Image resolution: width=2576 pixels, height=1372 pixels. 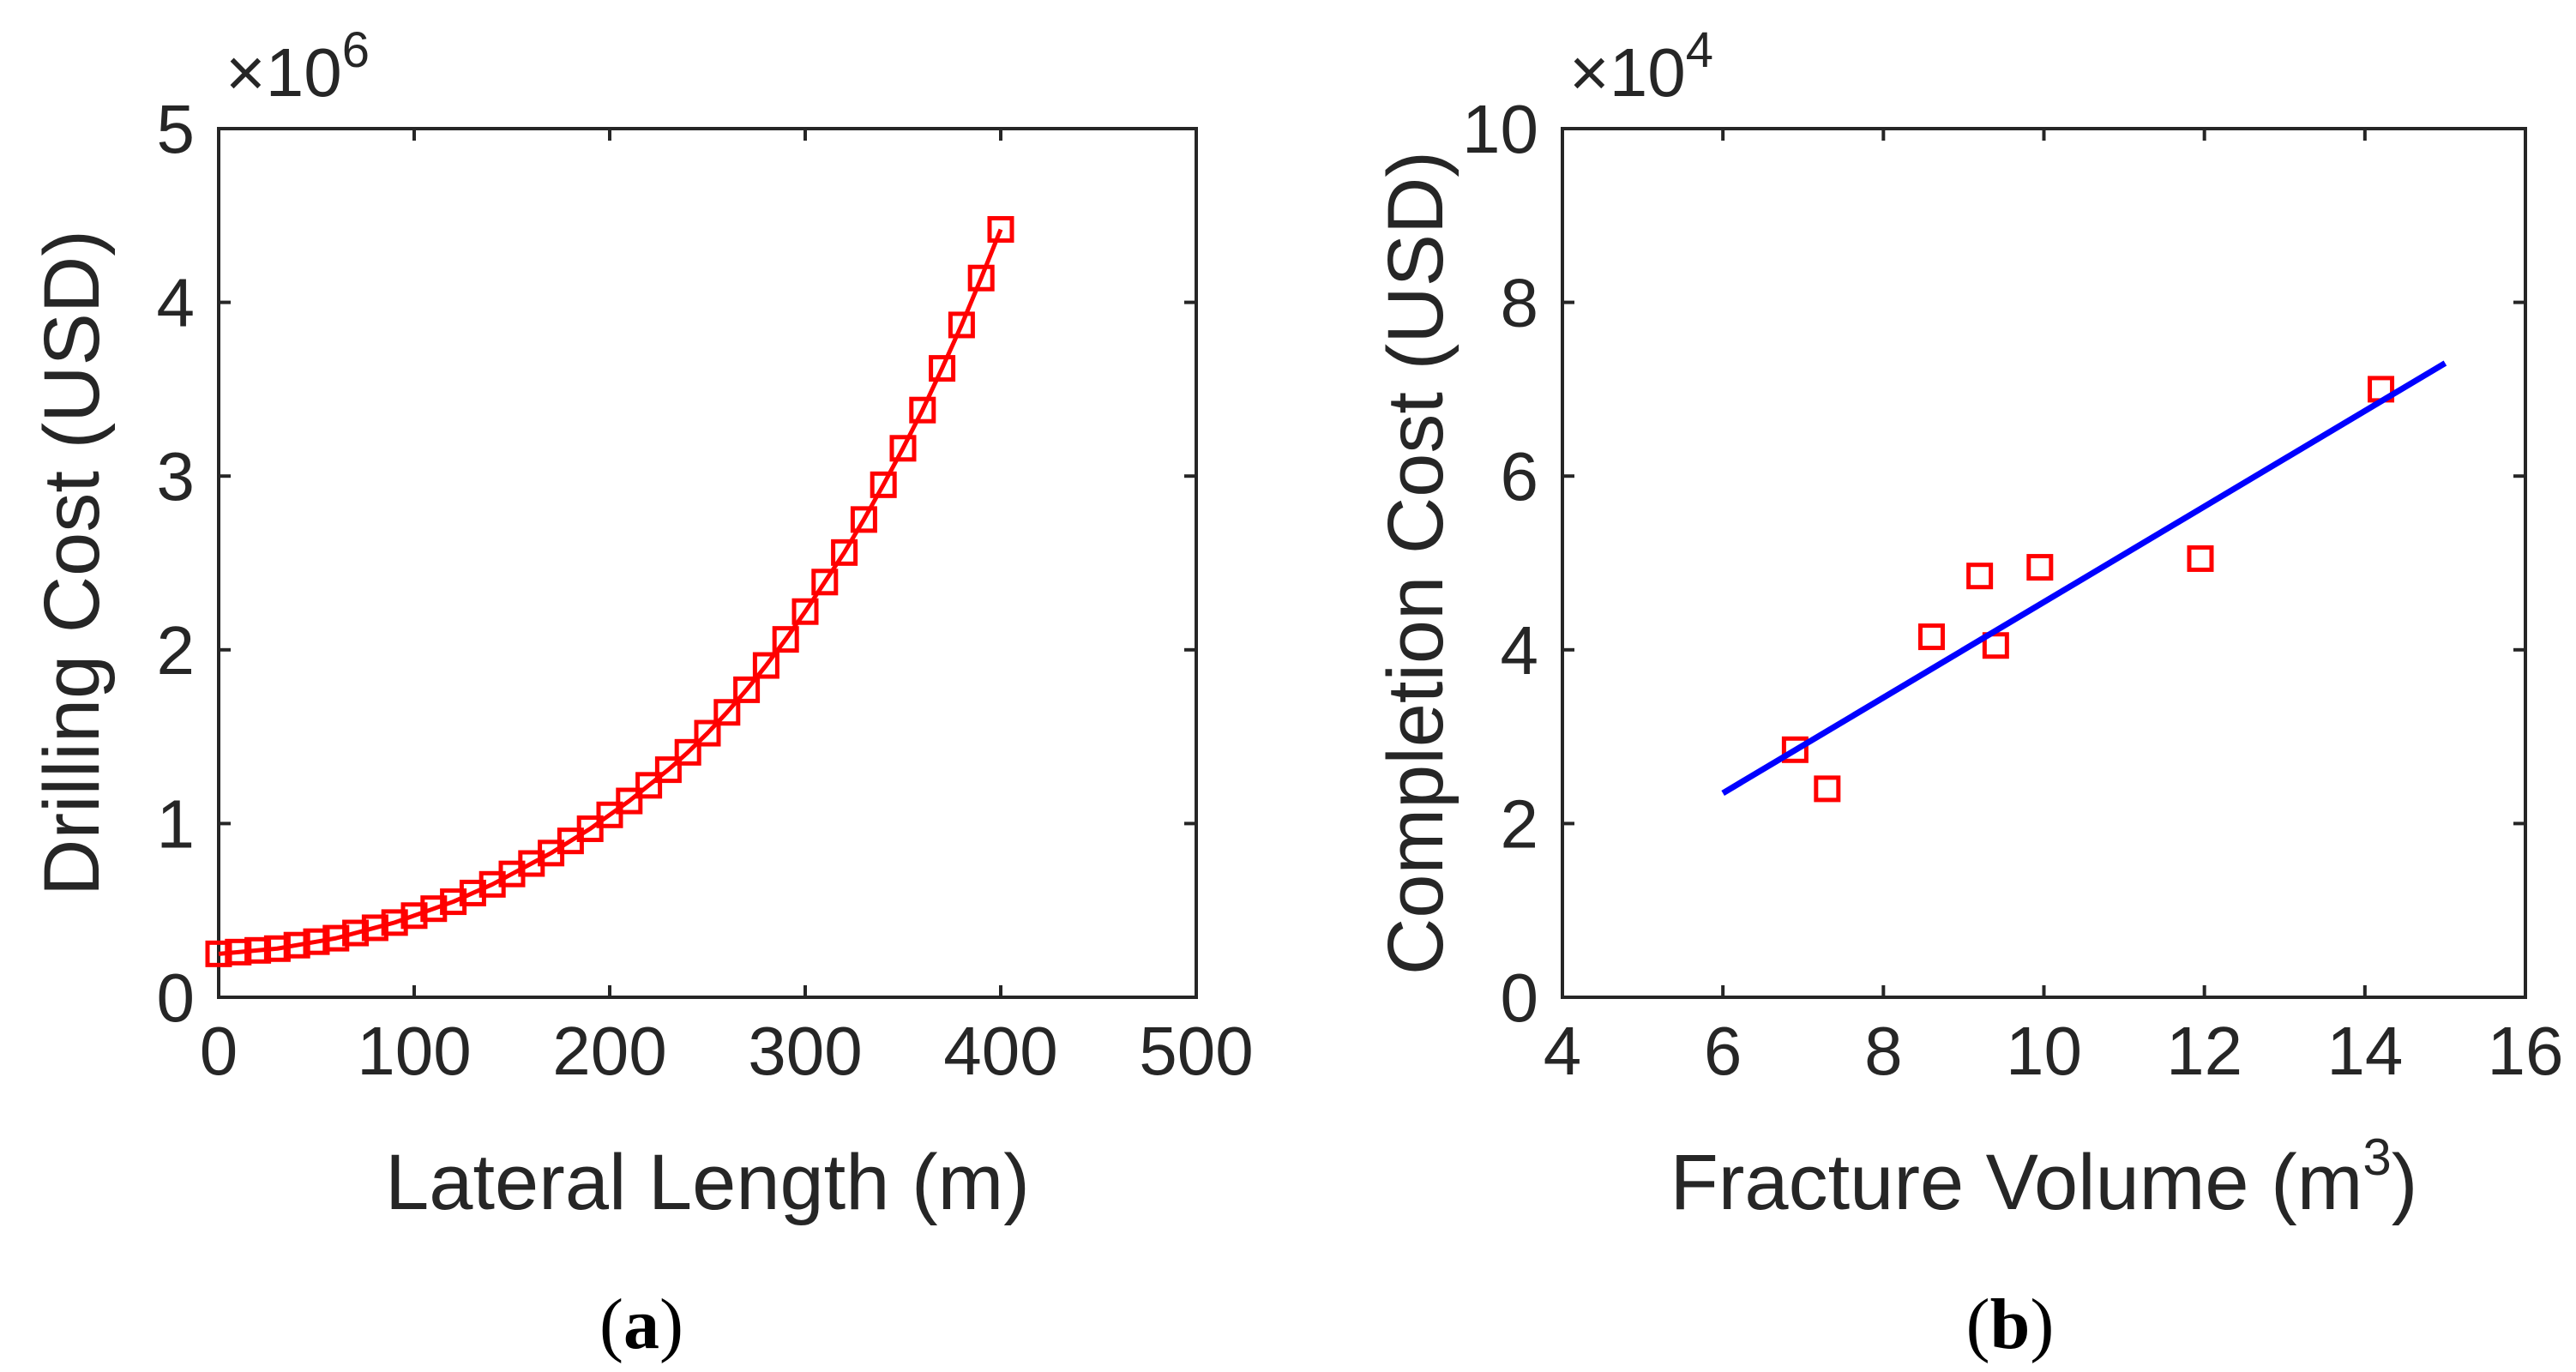 I want to click on x-axis-label: Lateral Length (m), so click(x=707, y=1182).